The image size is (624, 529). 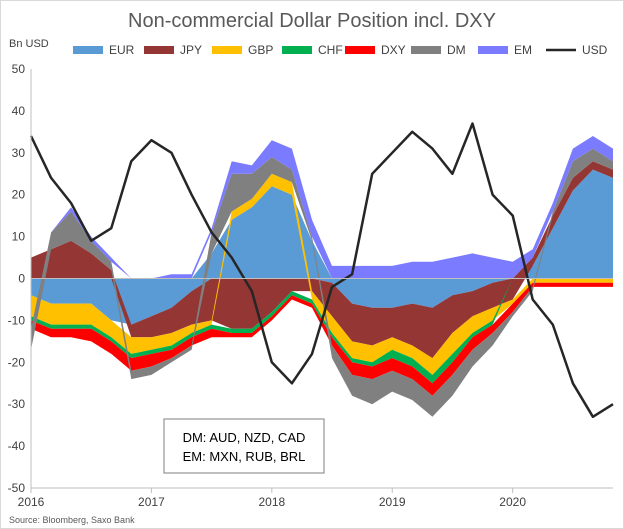 I want to click on legend-item-jpy: JPY, so click(x=173, y=50).